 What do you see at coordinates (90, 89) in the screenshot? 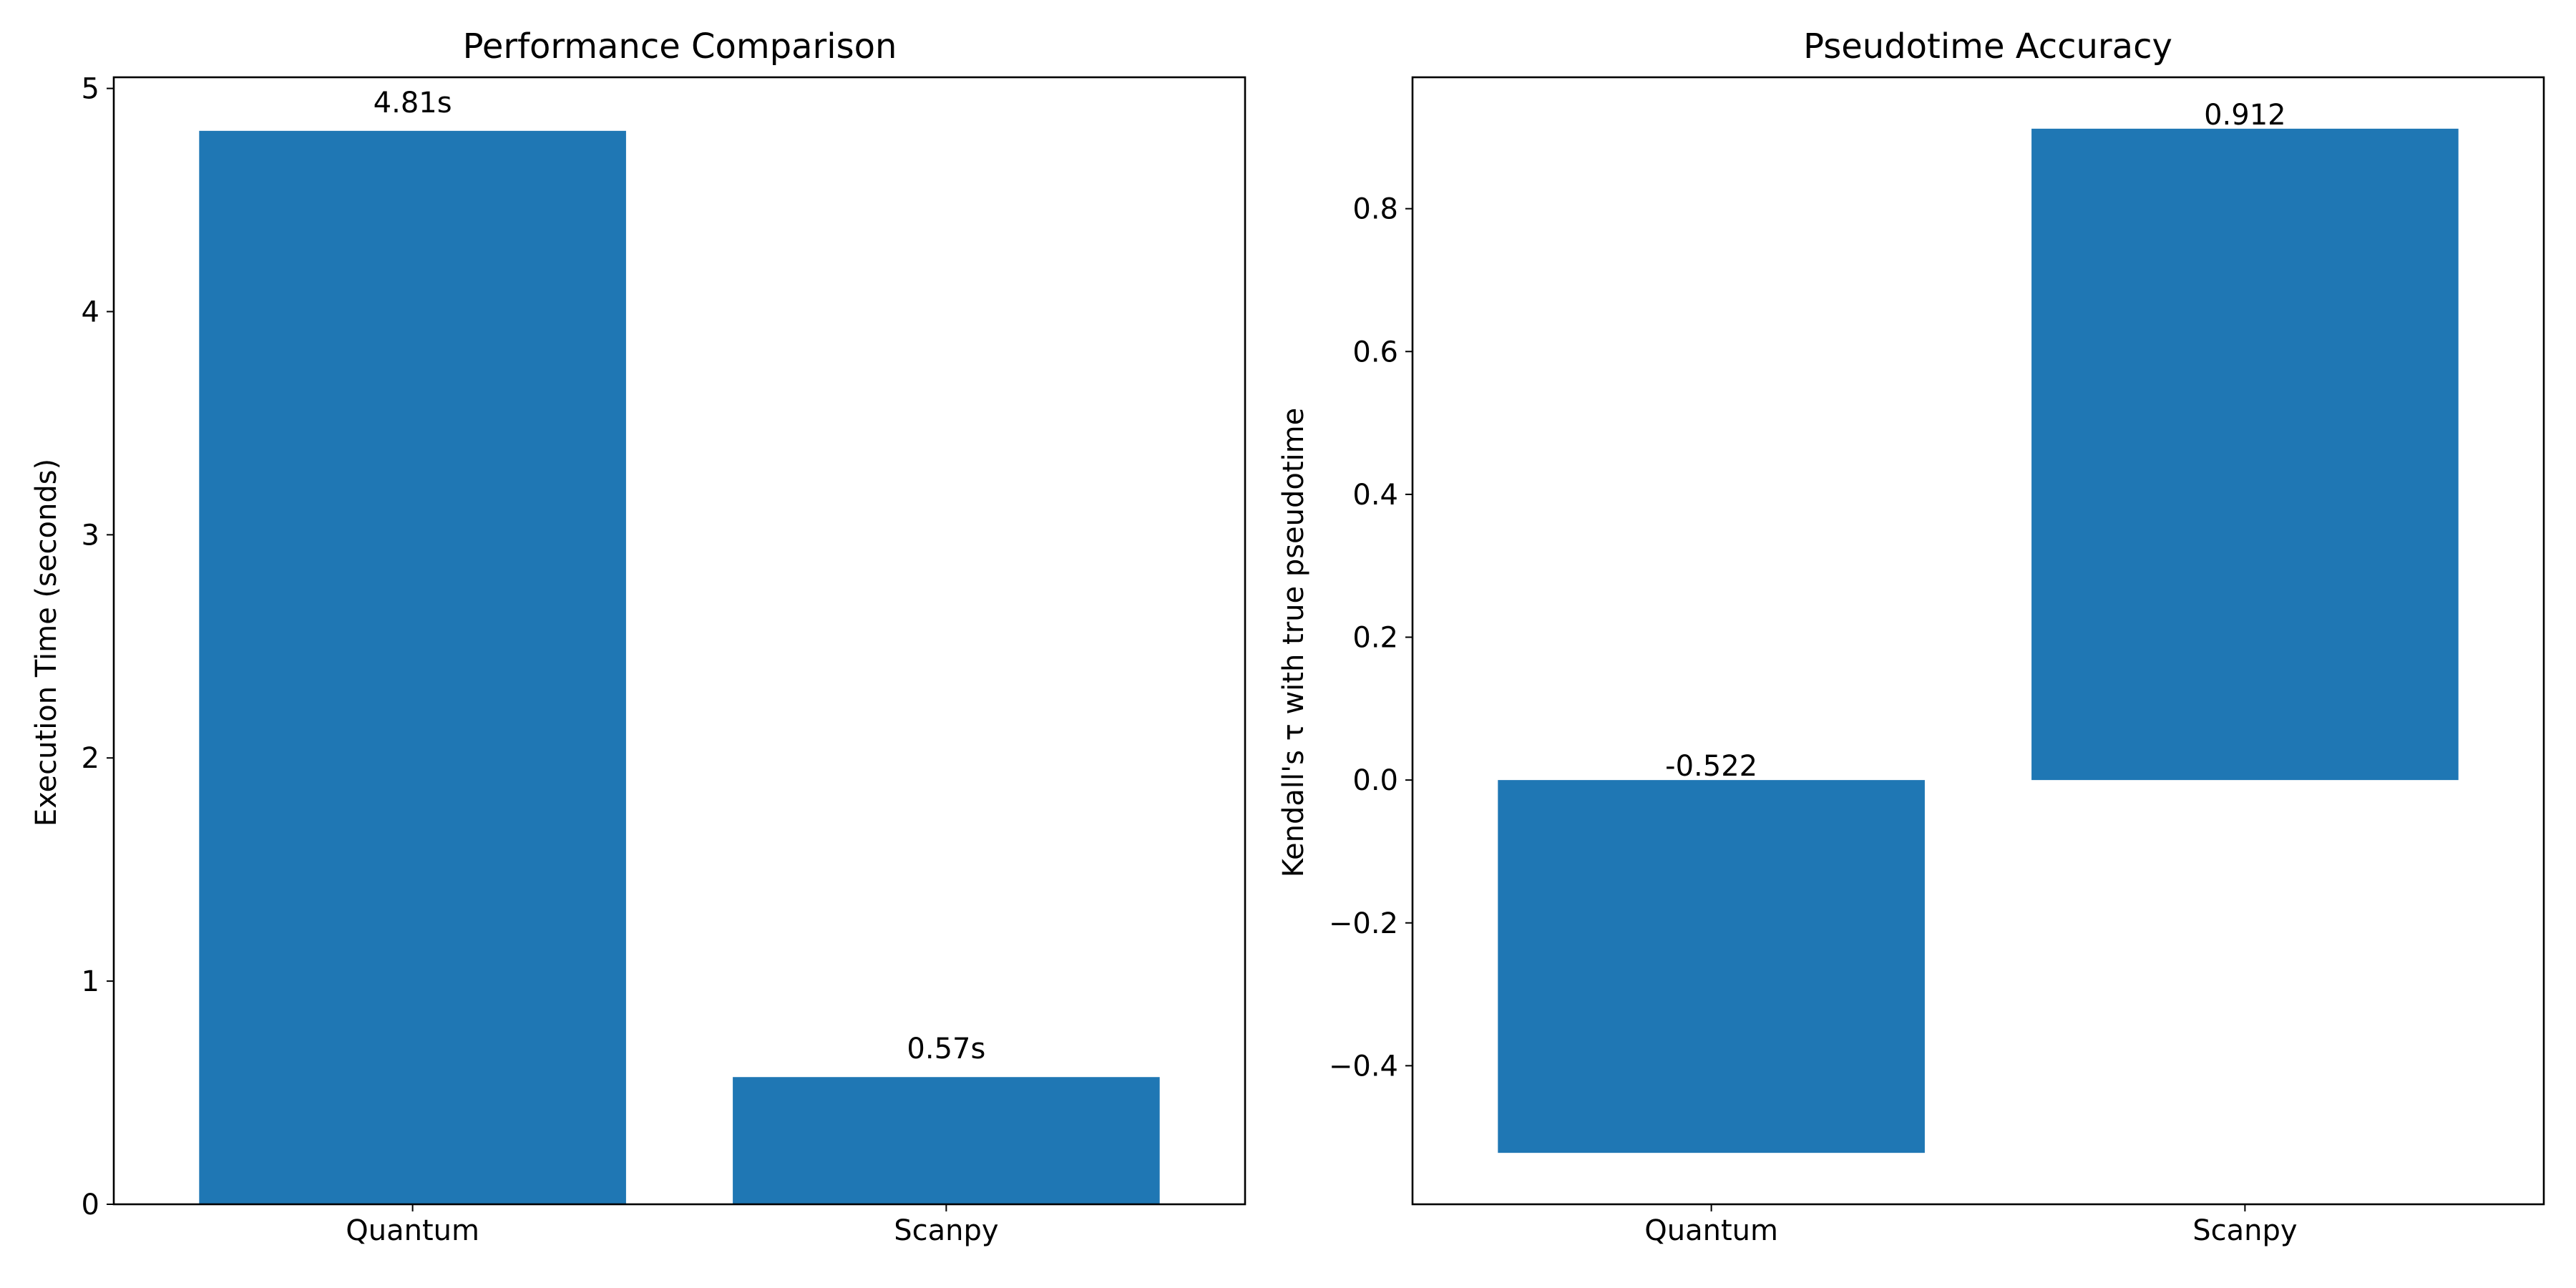
I see `y-tick-label: 5` at bounding box center [90, 89].